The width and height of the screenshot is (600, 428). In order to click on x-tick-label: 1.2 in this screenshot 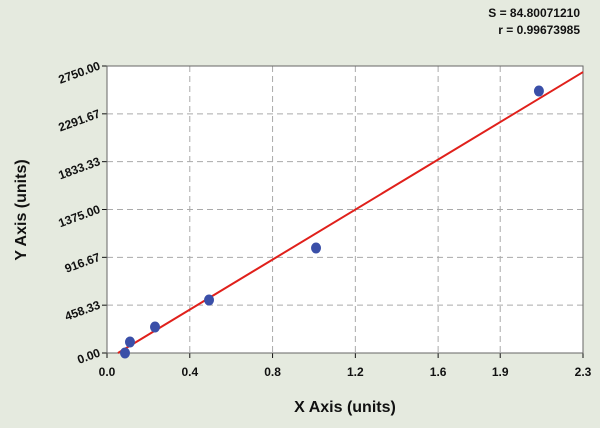, I will do `click(355, 372)`.